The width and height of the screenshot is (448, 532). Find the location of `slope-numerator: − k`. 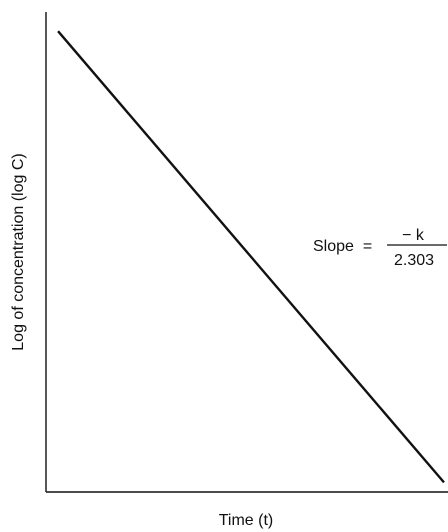

slope-numerator: − k is located at coordinates (413, 235).